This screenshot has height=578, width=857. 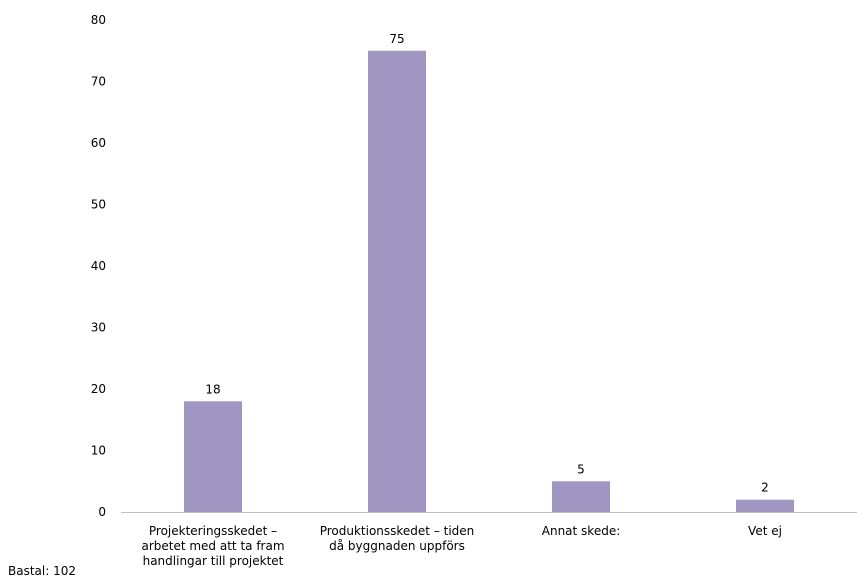 What do you see at coordinates (102, 512) in the screenshot?
I see `y-tick-label: 0` at bounding box center [102, 512].